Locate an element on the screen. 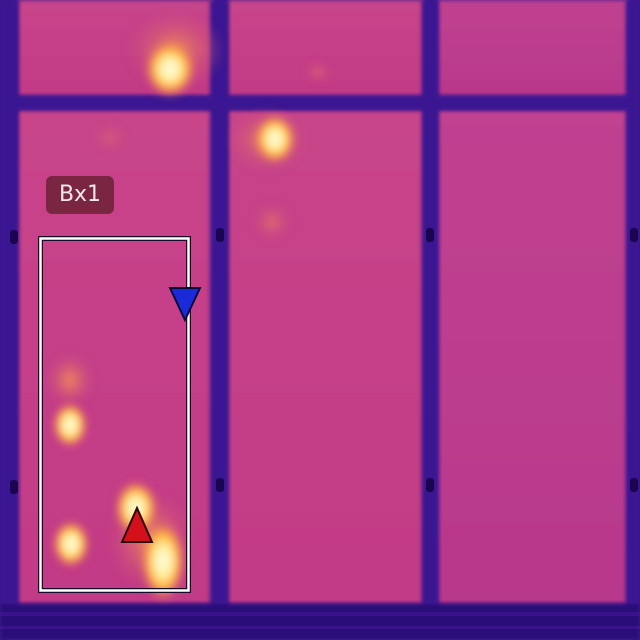  max-temperature-marker is located at coordinates (137, 524).